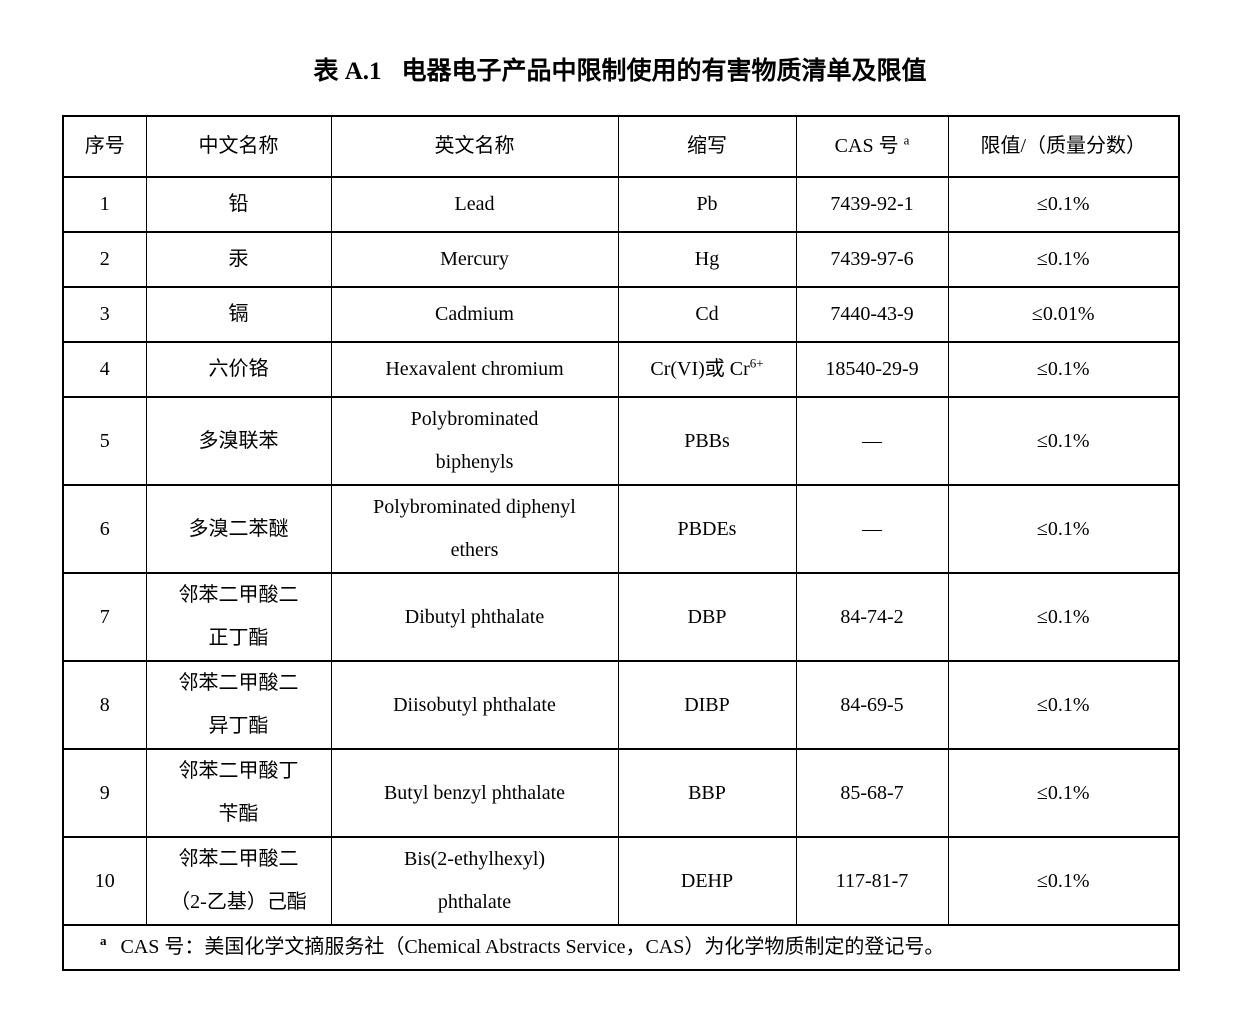 The width and height of the screenshot is (1235, 1014). Describe the element at coordinates (104, 369) in the screenshot. I see `cell-text: 4` at that location.